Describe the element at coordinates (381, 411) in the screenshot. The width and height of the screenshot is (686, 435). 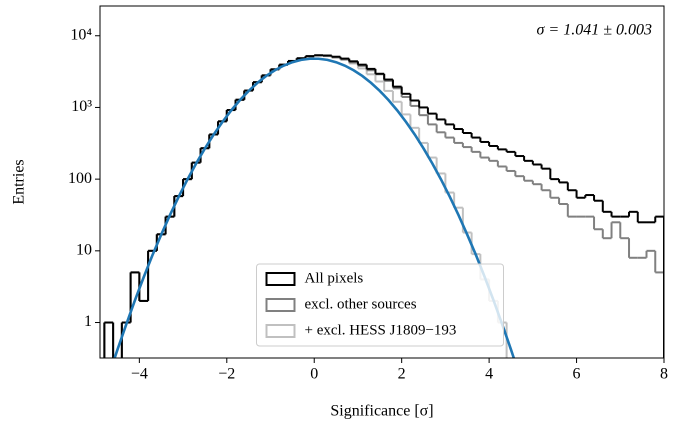
I see `x-axis-label: Significance [σ]` at that location.